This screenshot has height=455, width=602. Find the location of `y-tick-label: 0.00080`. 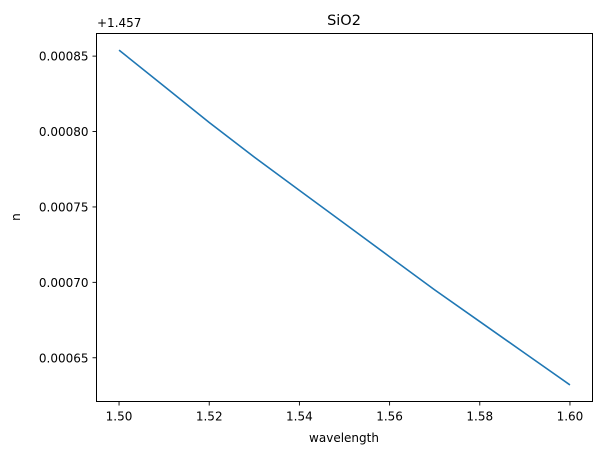

y-tick-label: 0.00080 is located at coordinates (64, 132).